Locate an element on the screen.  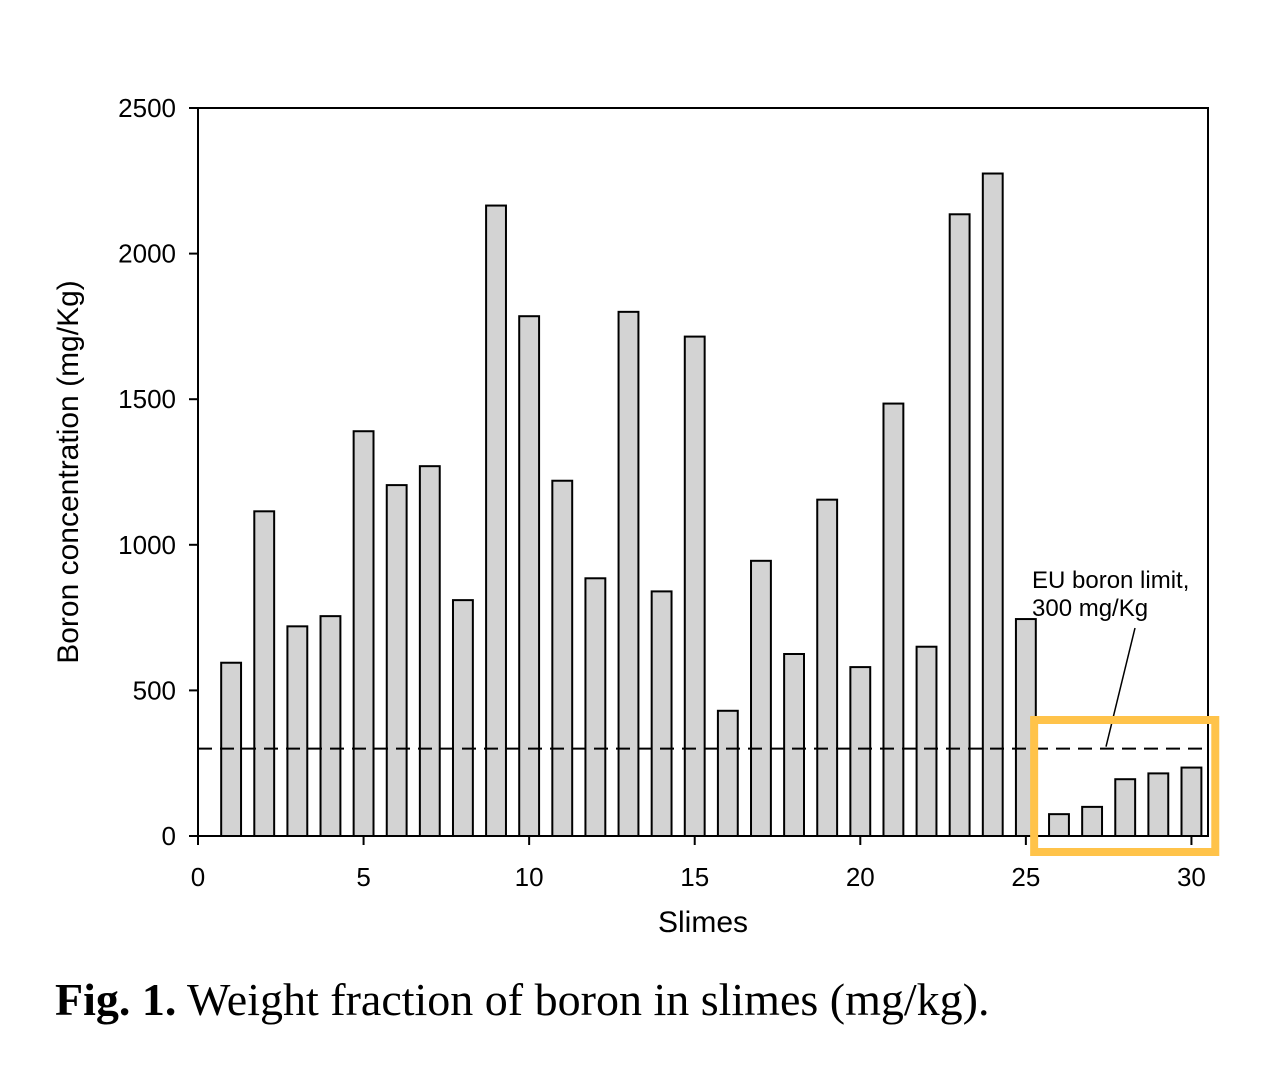
annotation-leader-line is located at coordinates (1120, 687).